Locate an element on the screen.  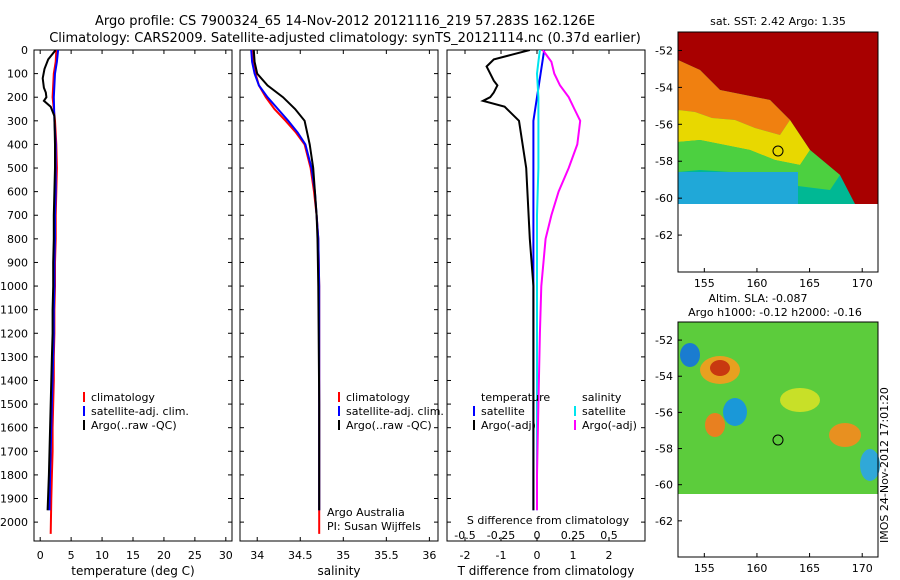
depth-tick-label: 100 is located at coordinates (17, 74).